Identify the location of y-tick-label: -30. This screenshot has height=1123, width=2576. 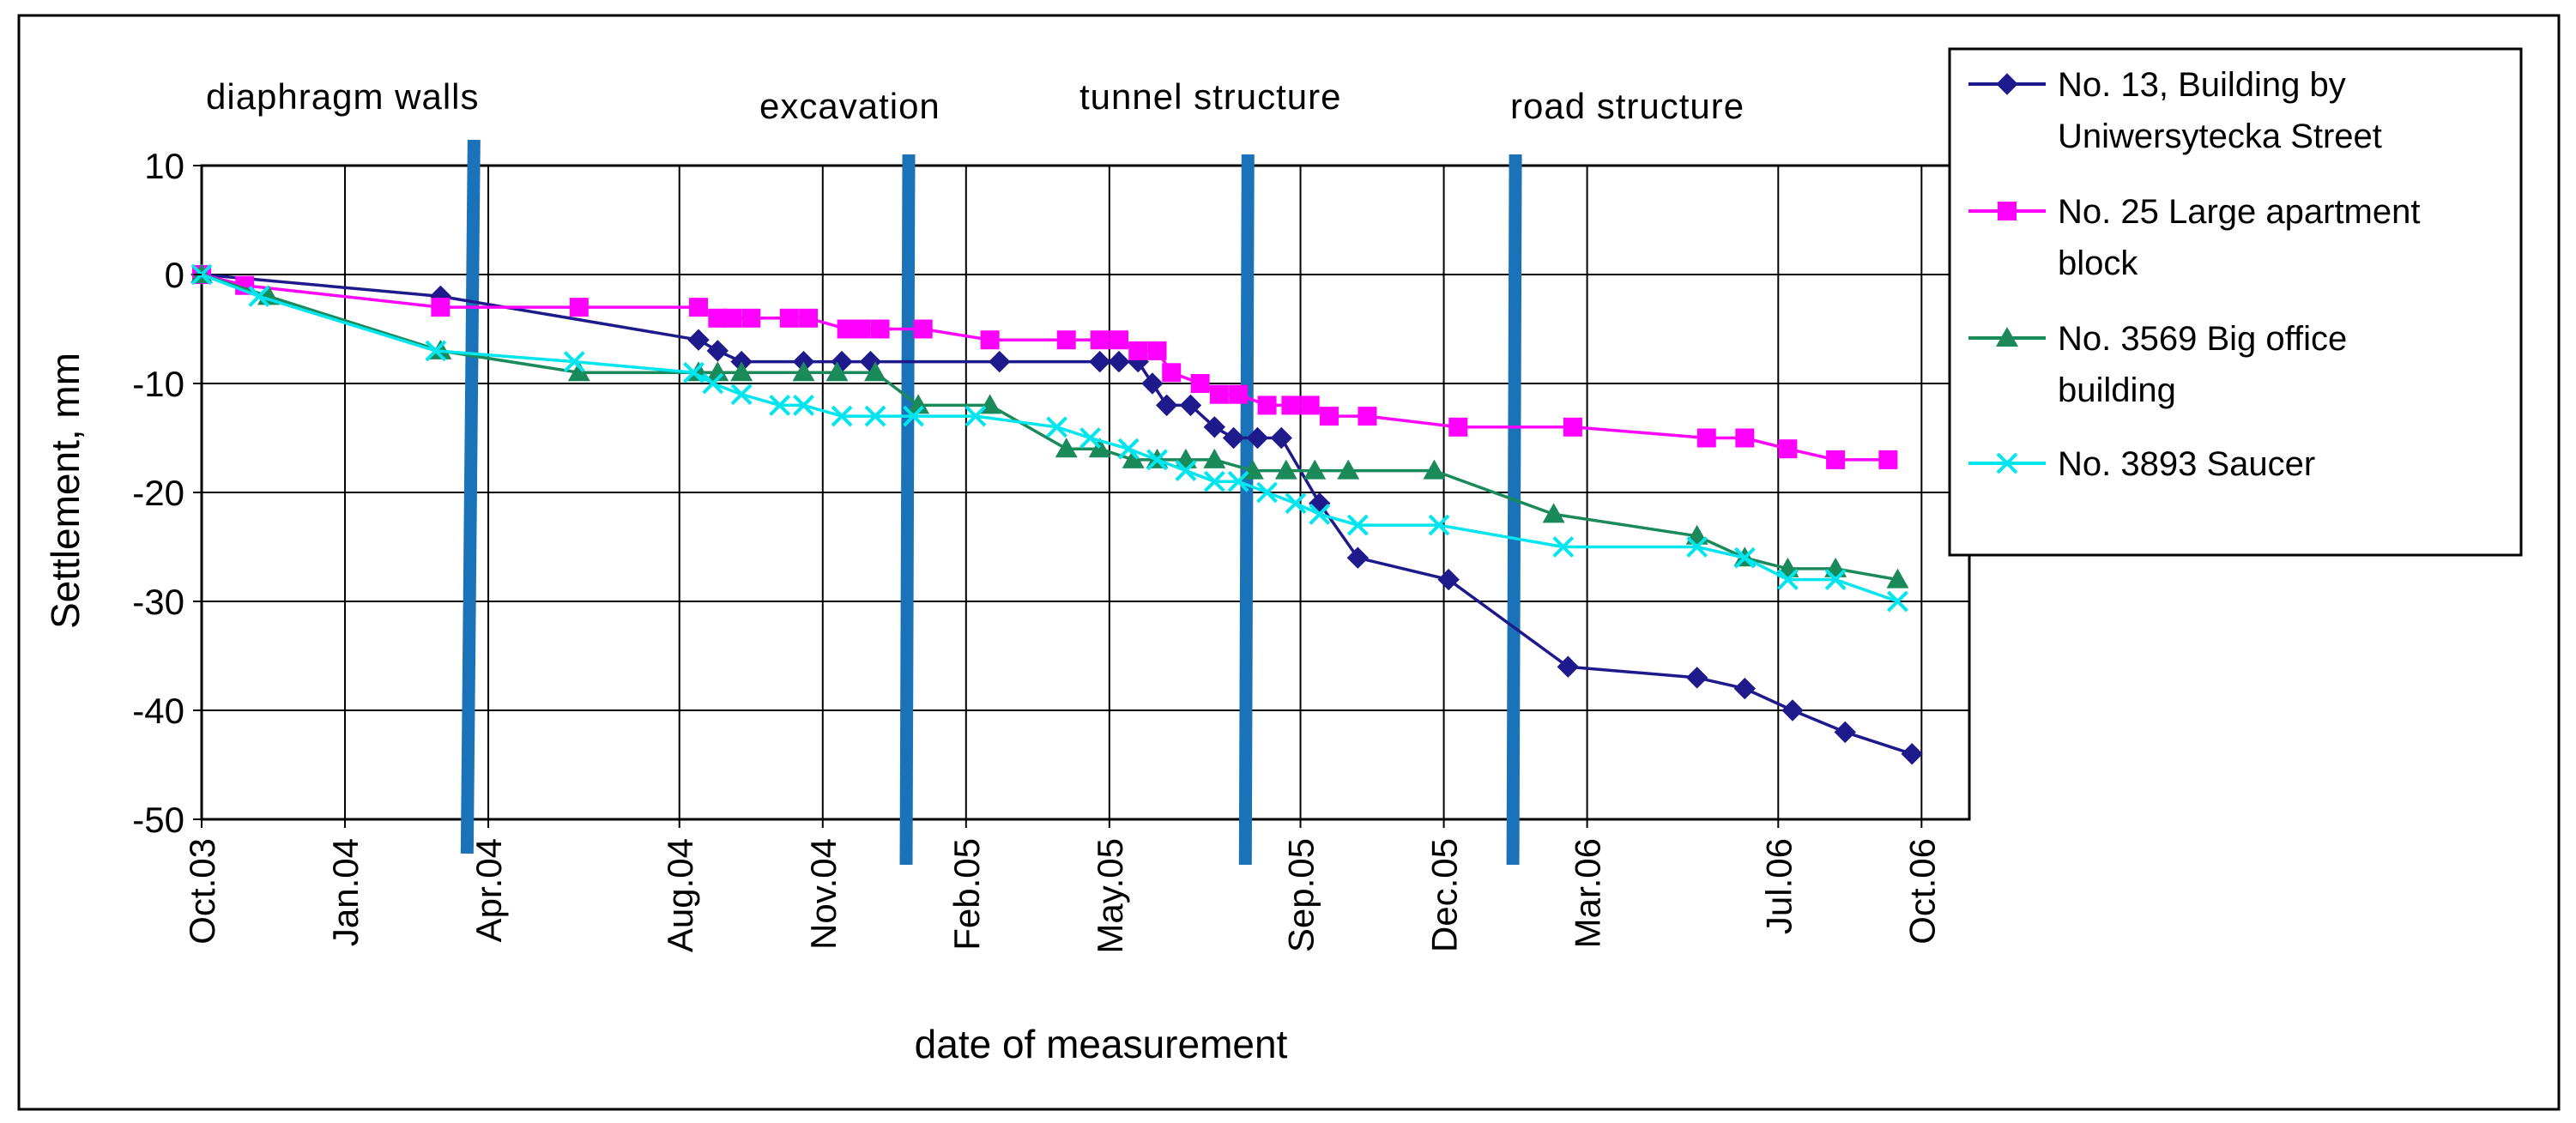
(158, 602).